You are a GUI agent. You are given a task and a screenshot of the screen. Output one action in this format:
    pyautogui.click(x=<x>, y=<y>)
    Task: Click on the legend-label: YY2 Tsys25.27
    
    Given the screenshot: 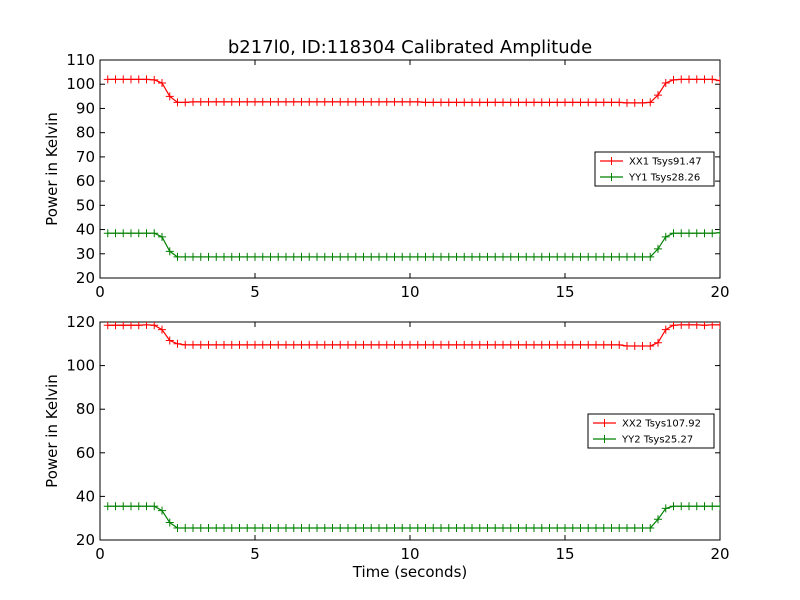 What is the action you would take?
    pyautogui.click(x=657, y=440)
    